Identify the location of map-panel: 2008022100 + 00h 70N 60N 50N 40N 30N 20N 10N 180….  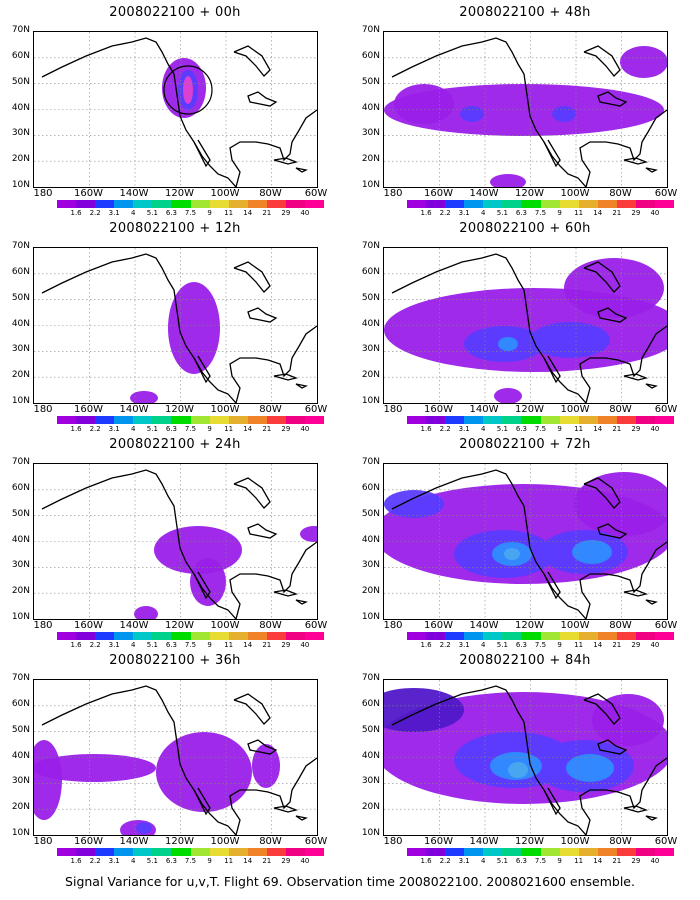
(175, 108).